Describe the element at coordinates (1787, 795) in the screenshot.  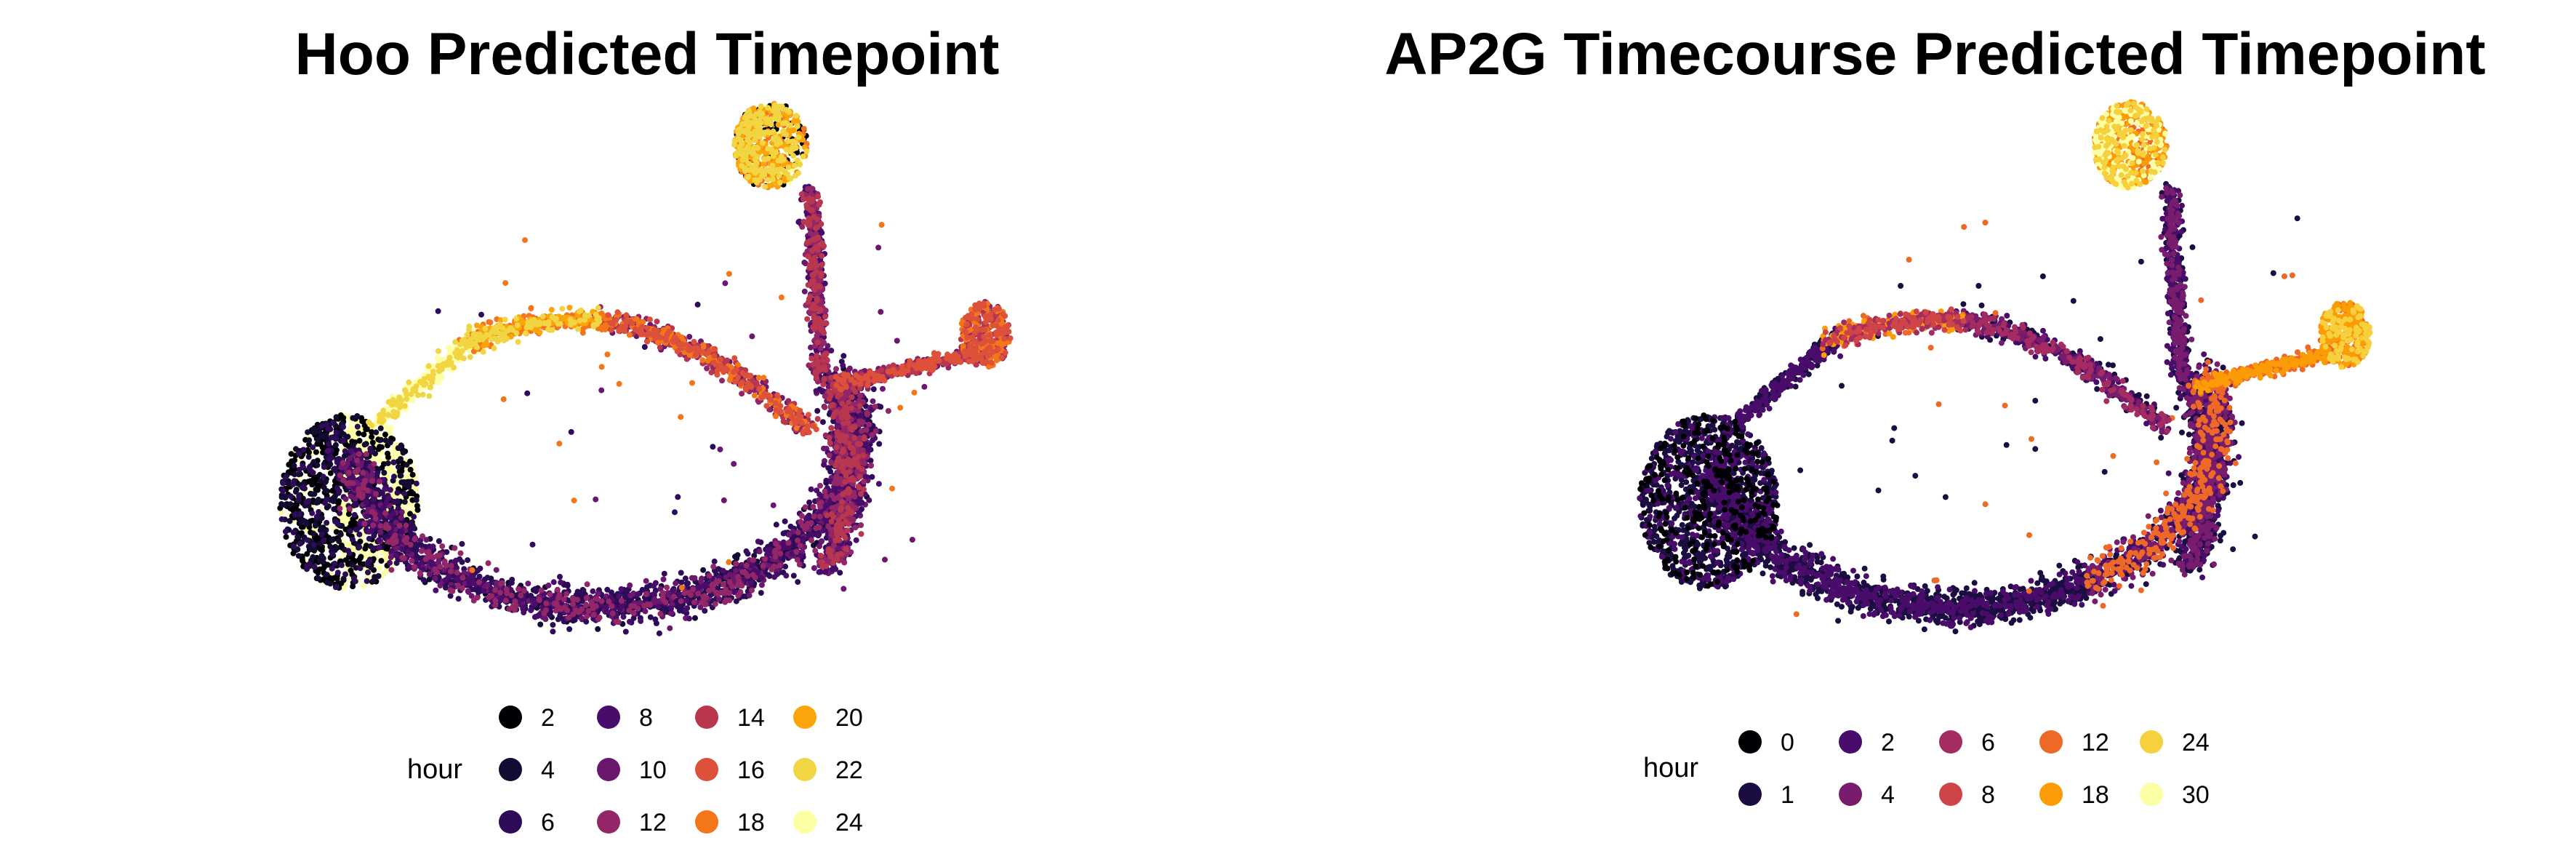
I see `legend-label: 1` at that location.